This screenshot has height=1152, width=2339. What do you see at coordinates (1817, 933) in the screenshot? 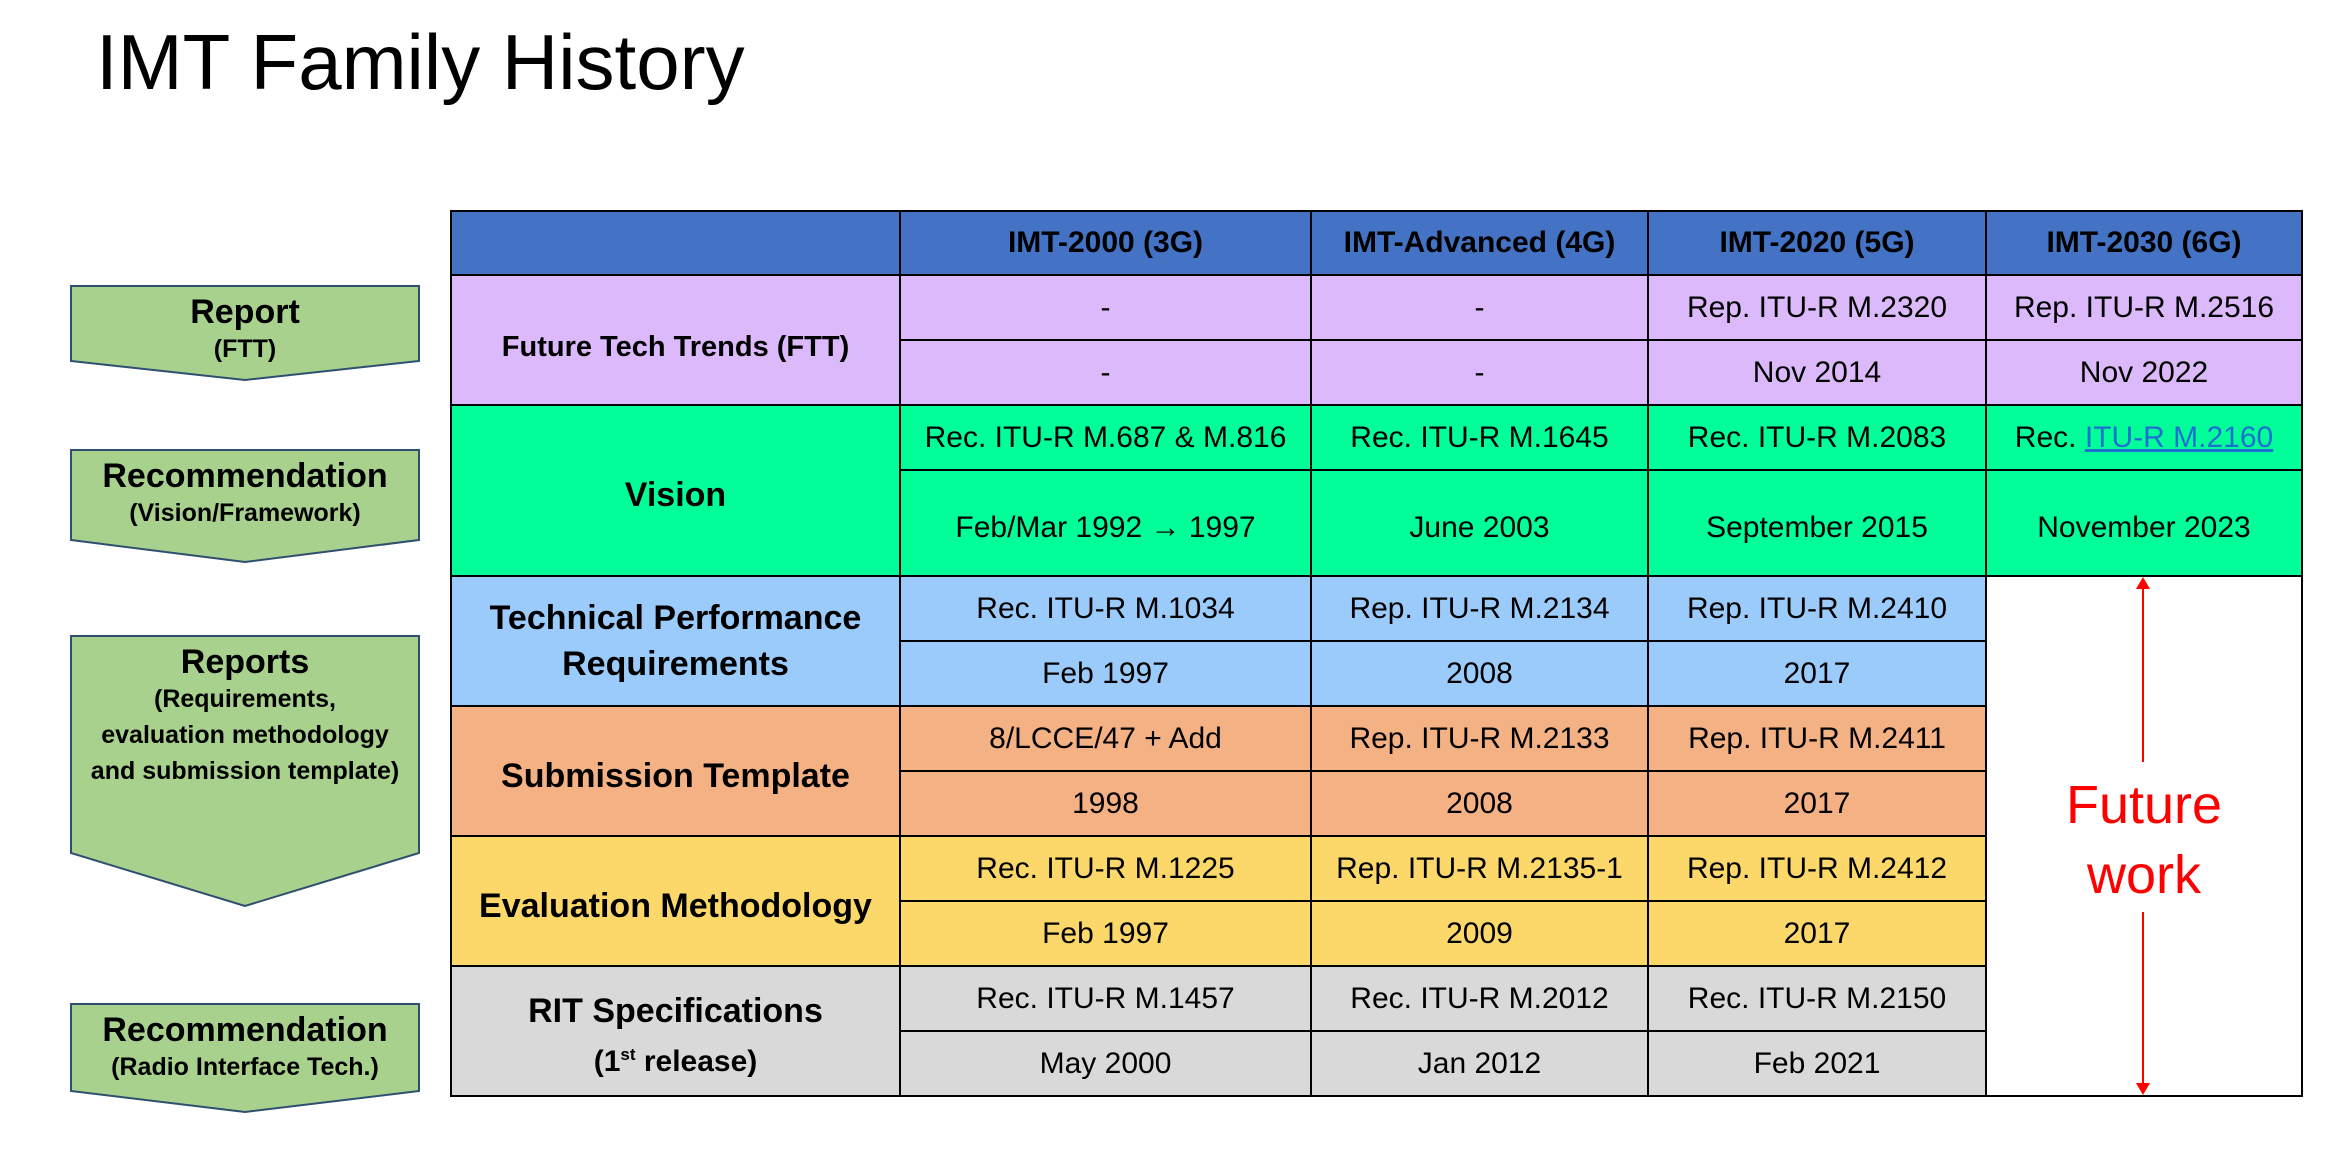
I see `evaluation-cell: 2017` at bounding box center [1817, 933].